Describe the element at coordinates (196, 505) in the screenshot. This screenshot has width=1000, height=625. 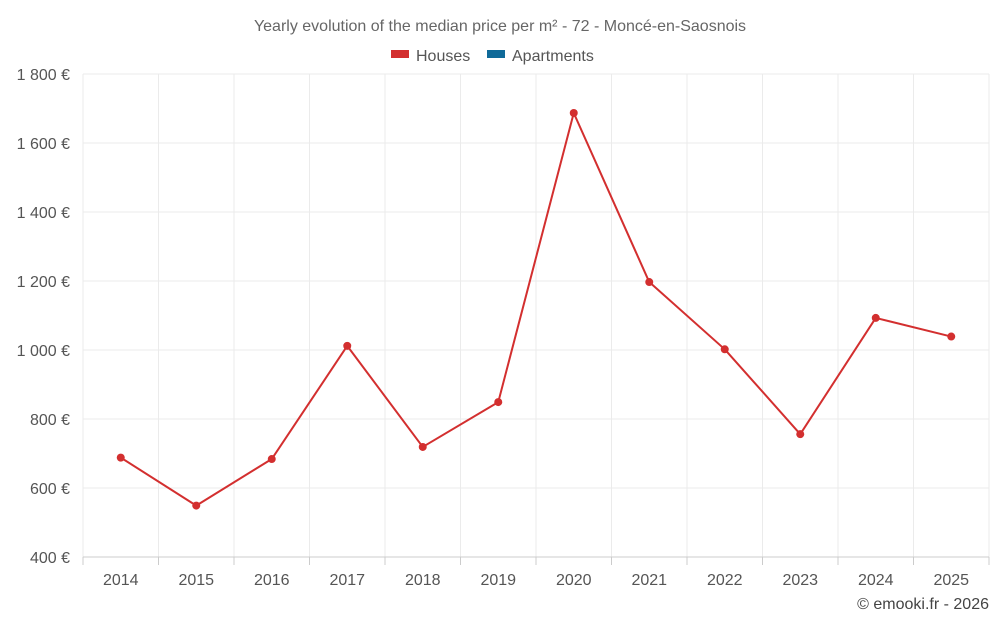
I see `data-point-houses-2015` at that location.